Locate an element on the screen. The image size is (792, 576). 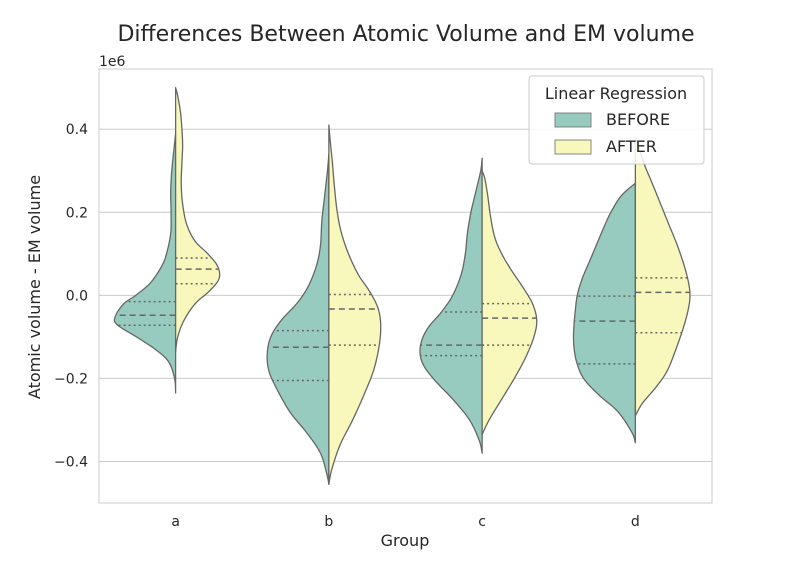
legend-swatch-after is located at coordinates (573, 147).